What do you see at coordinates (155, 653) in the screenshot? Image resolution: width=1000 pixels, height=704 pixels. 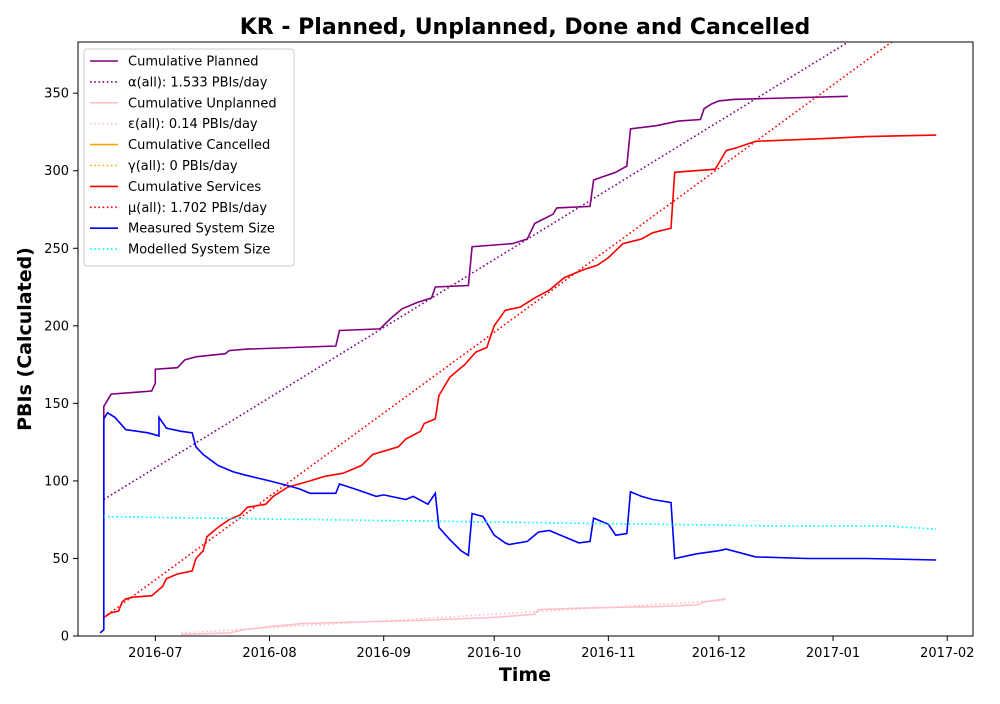 I see `x-tick-label: 2016-07` at bounding box center [155, 653].